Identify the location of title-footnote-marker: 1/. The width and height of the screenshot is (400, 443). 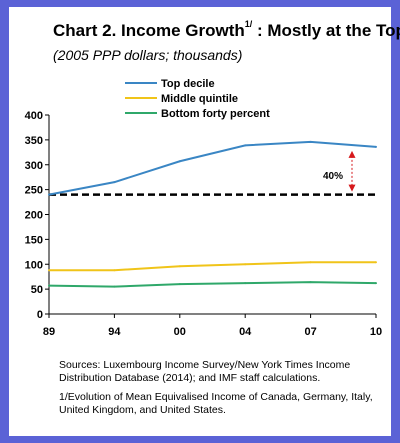
(248, 24).